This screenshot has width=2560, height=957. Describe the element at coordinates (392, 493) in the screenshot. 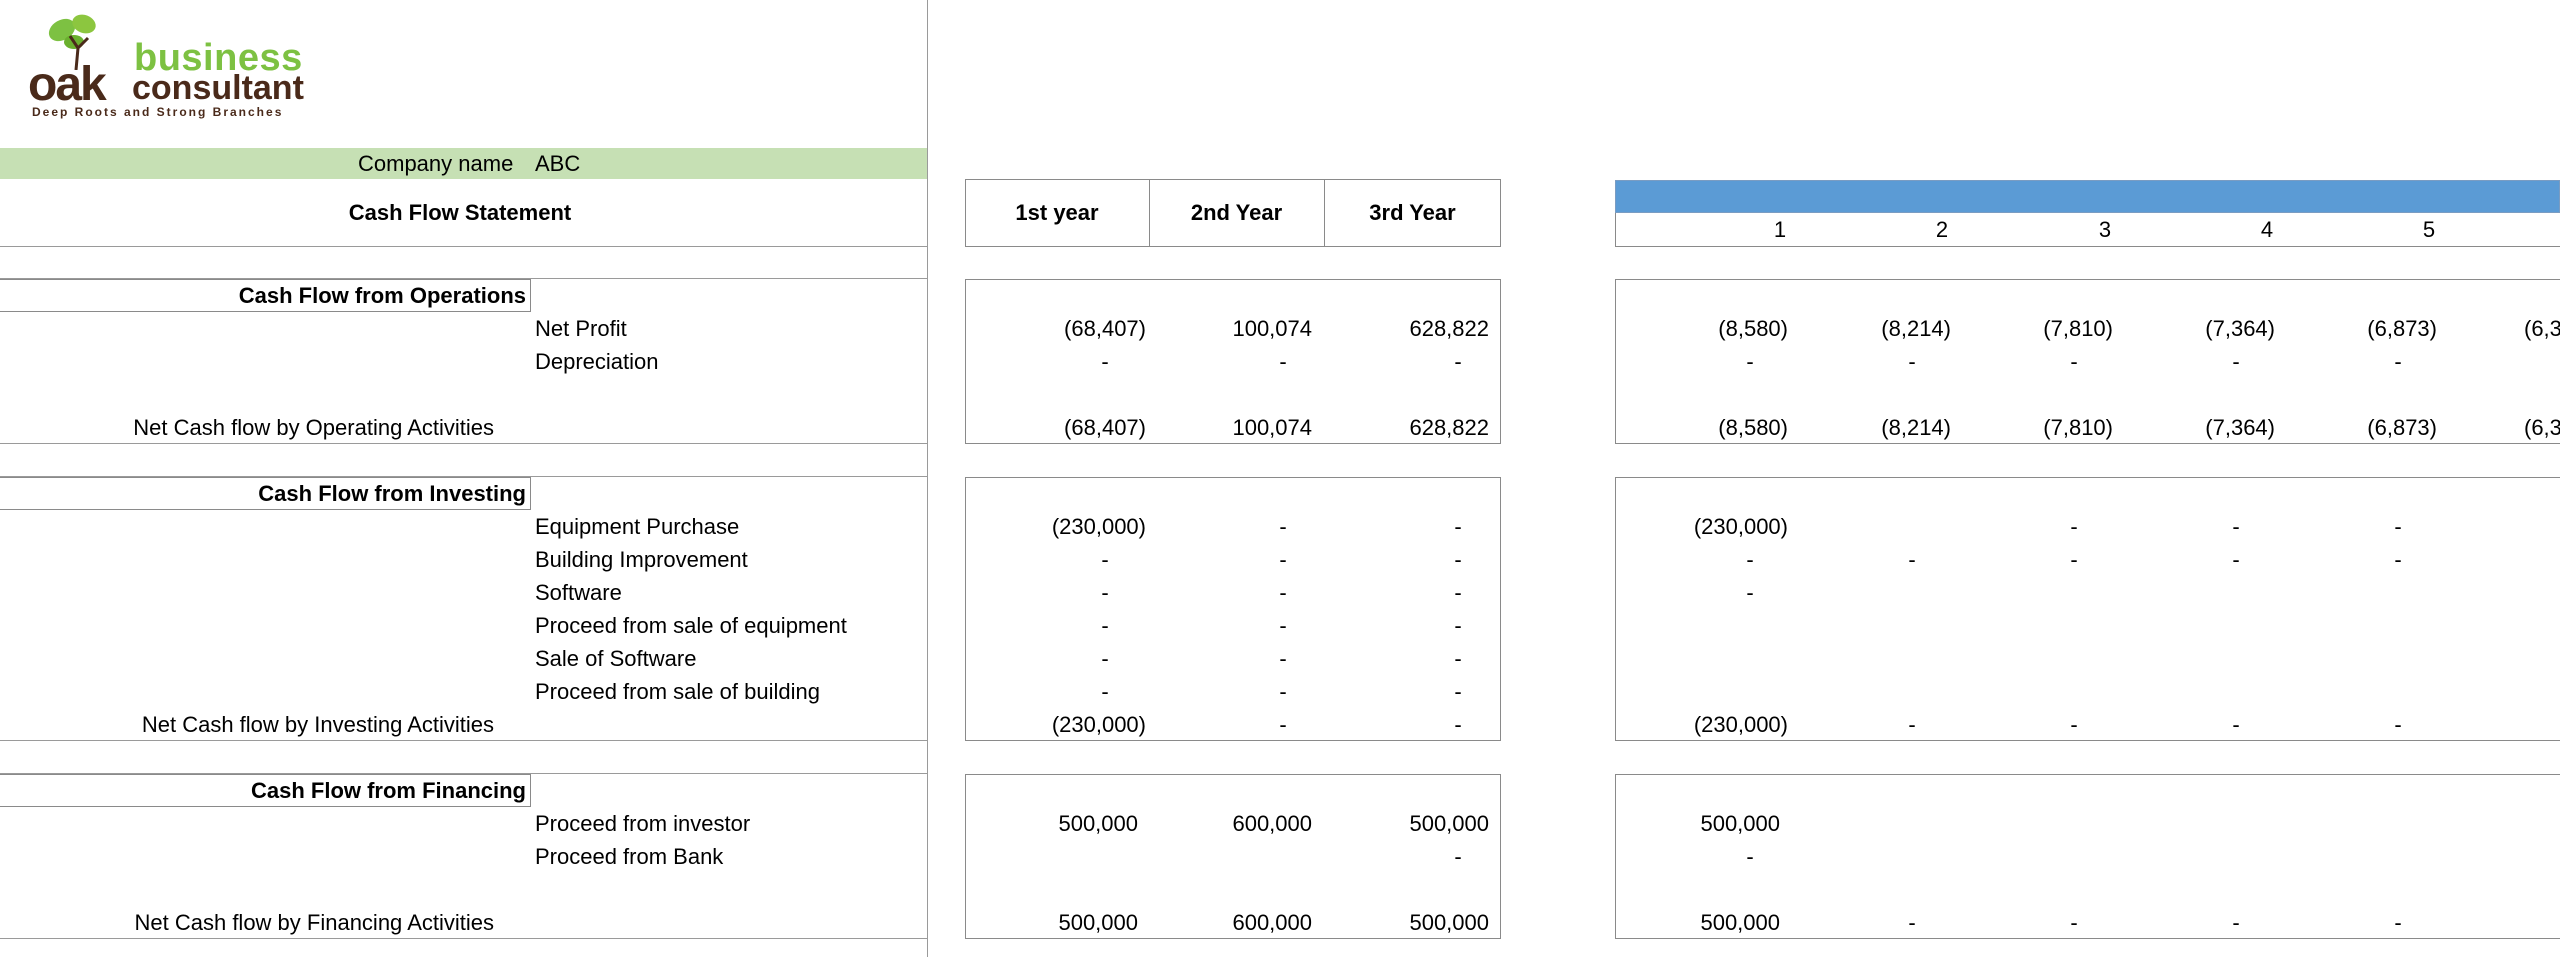

I see `investing-title: Cash Flow from Investing` at that location.